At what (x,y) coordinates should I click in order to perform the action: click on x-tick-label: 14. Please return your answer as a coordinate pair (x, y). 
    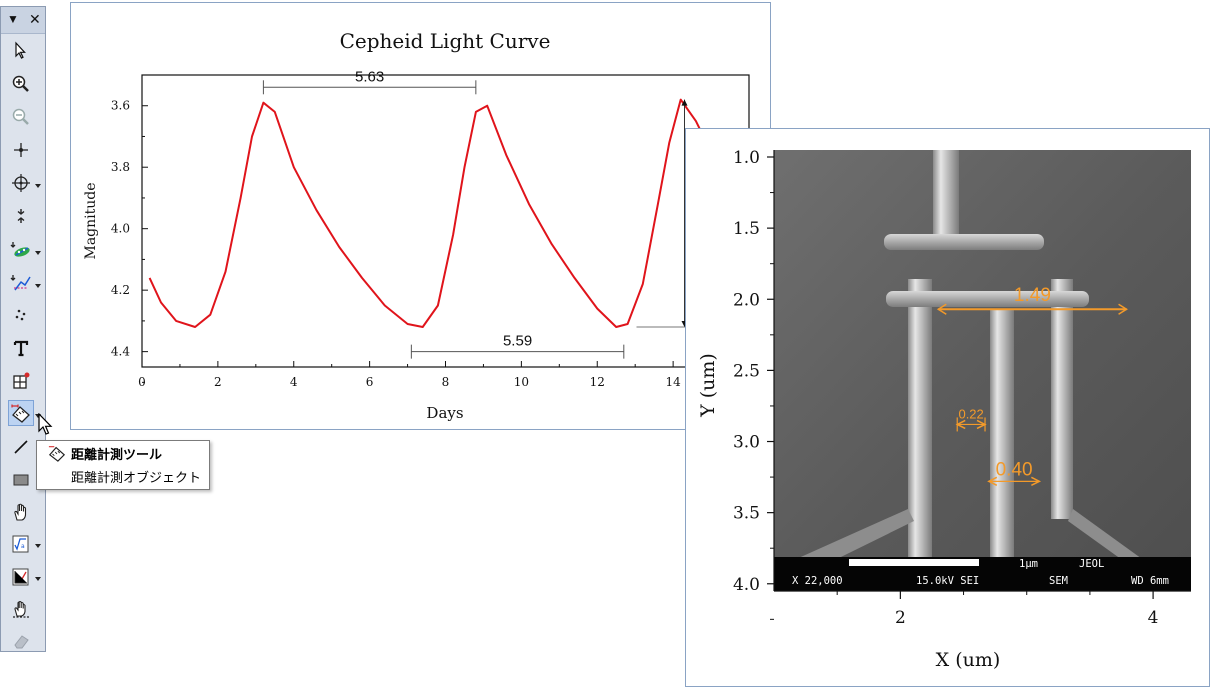
    Looking at the image, I should click on (673, 382).